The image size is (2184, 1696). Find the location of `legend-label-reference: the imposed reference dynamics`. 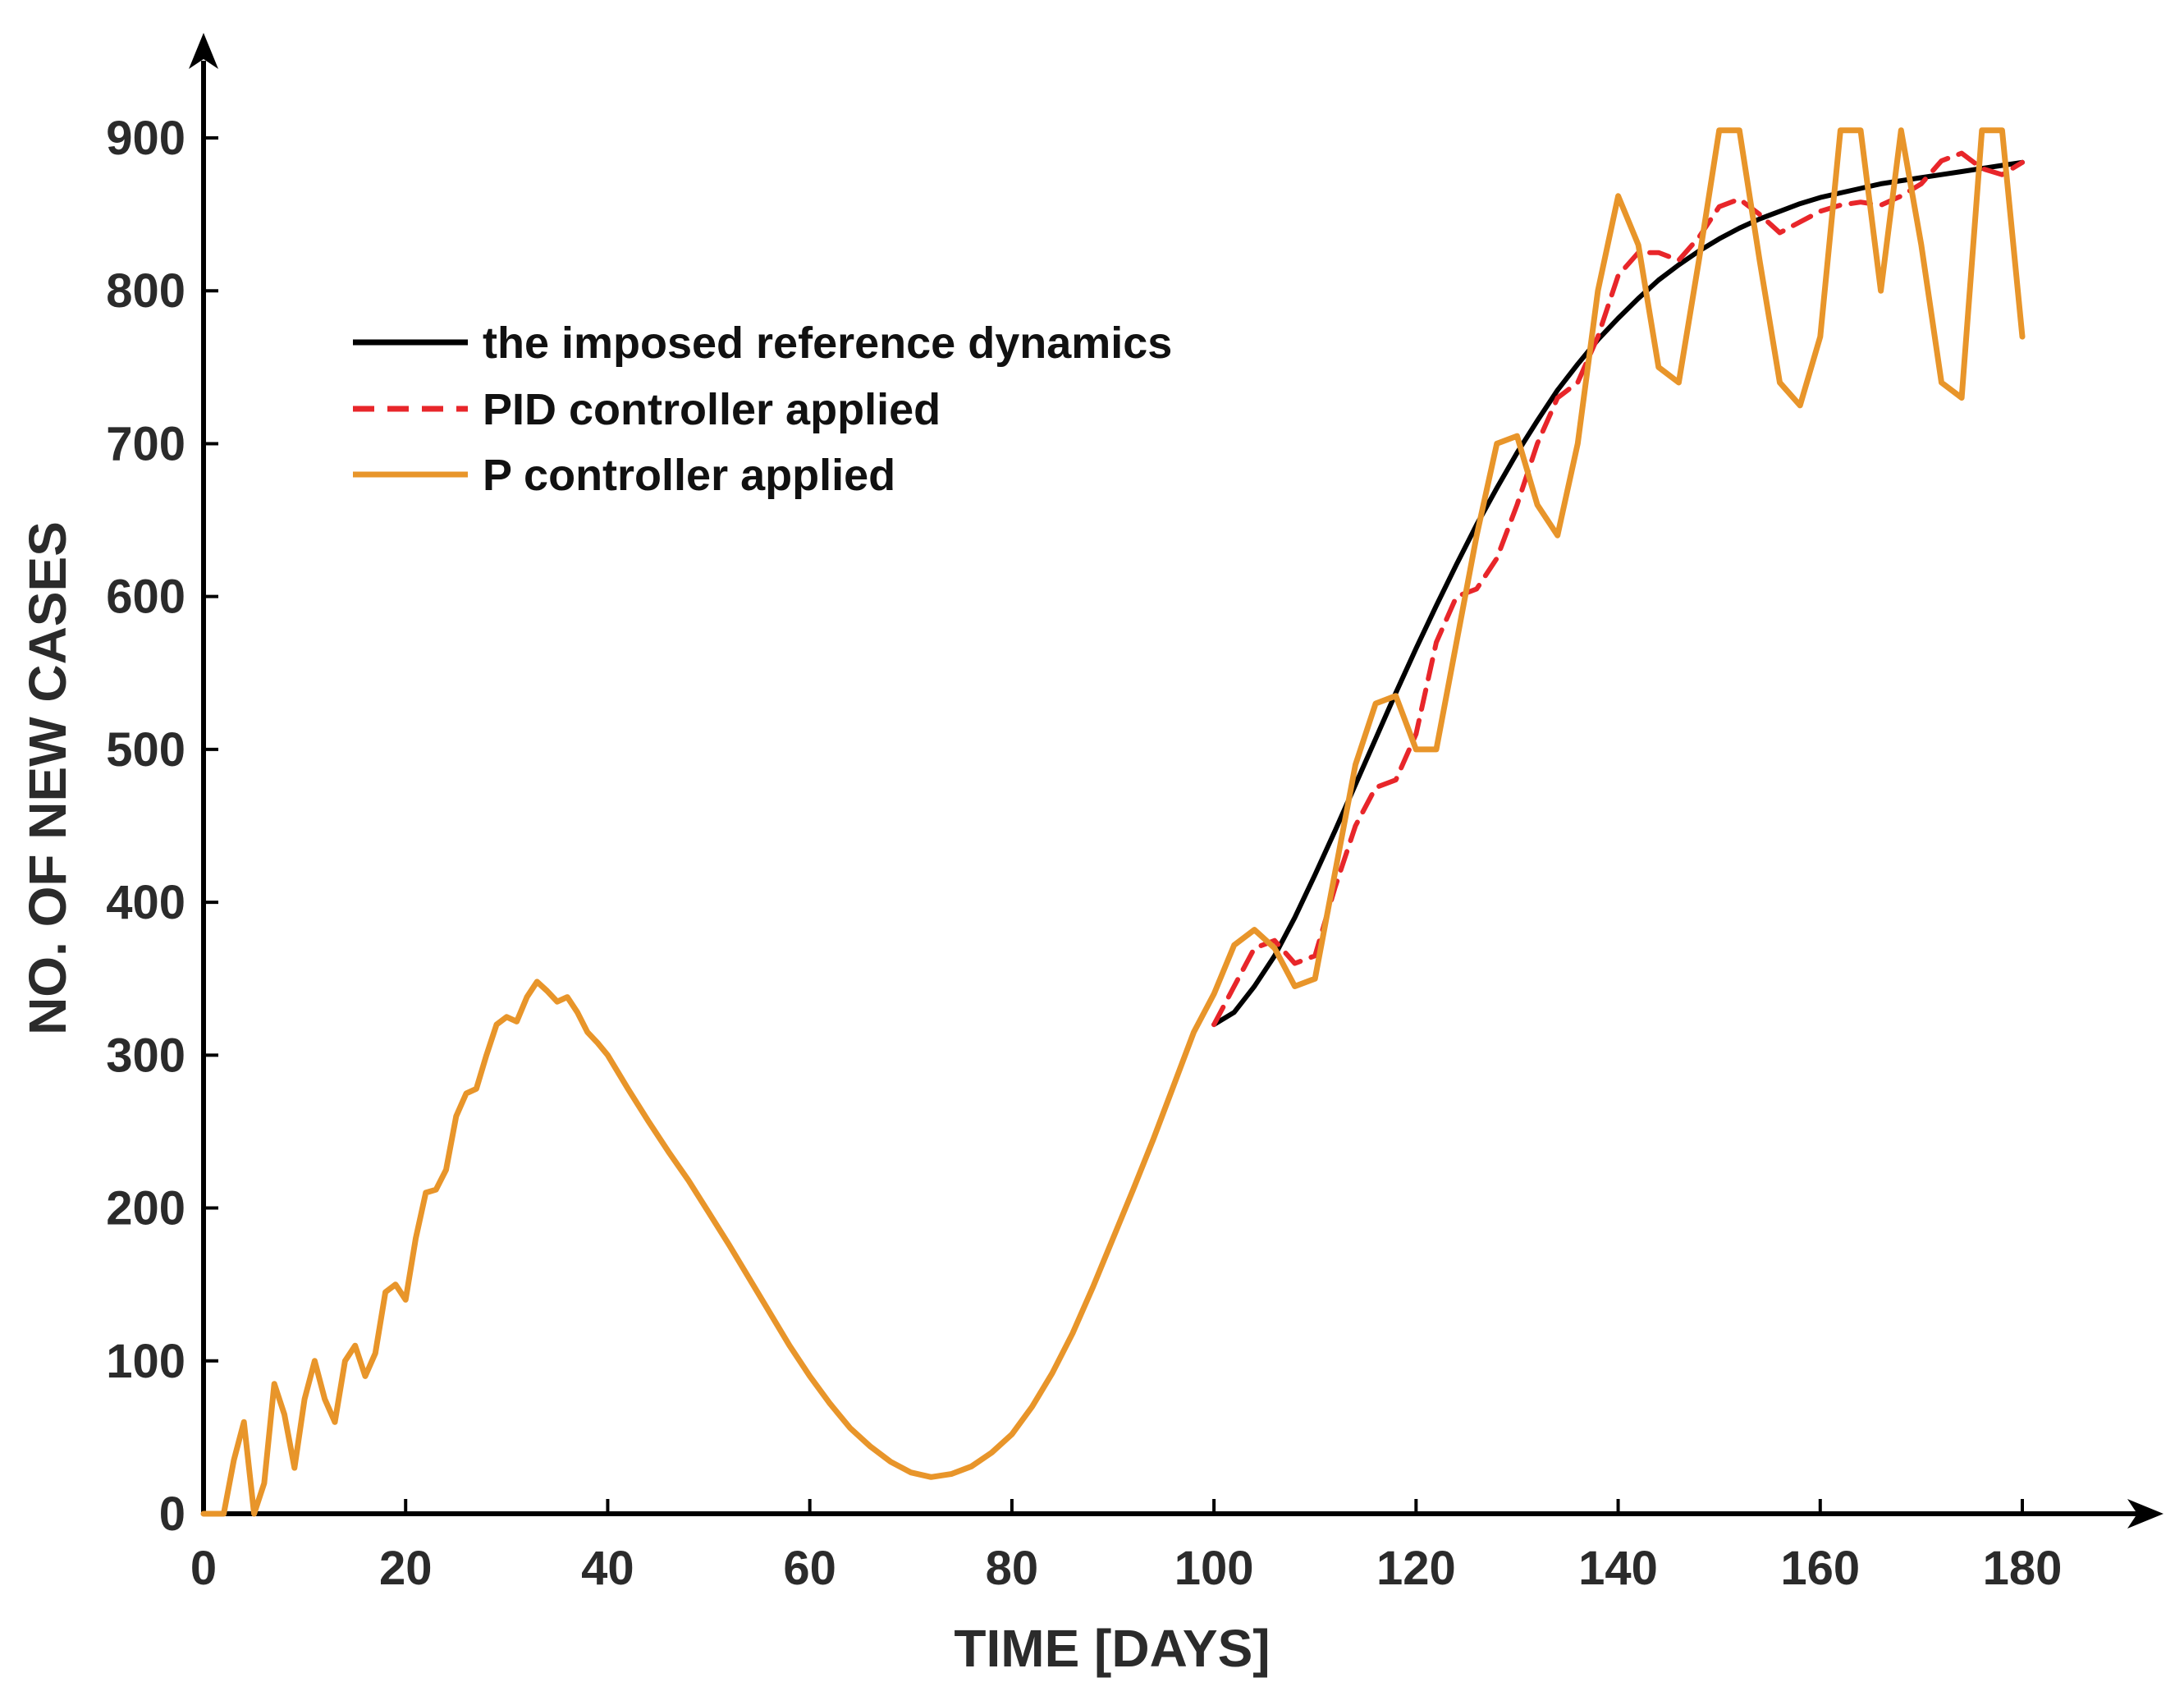

legend-label-reference: the imposed reference dynamics is located at coordinates (827, 344).